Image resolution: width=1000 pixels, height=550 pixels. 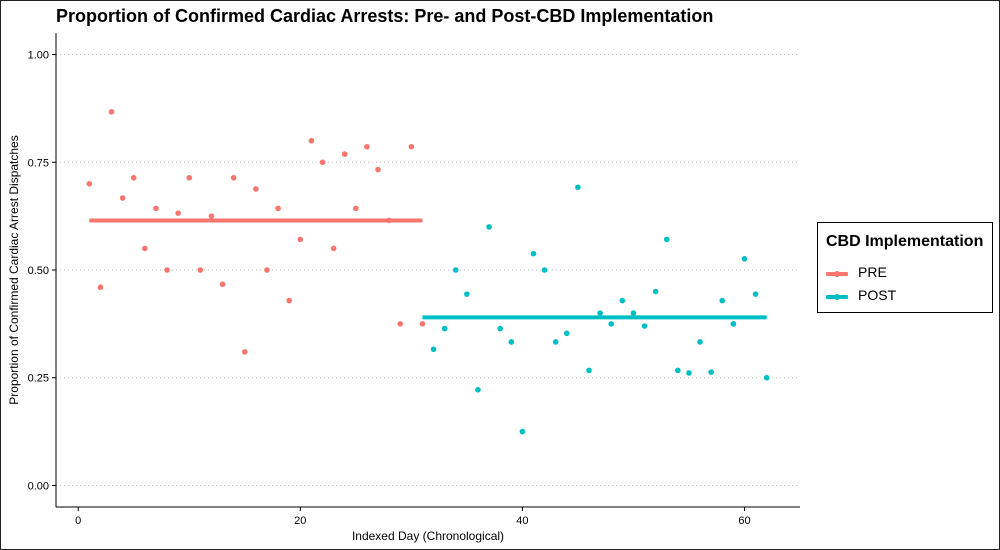 What do you see at coordinates (837, 297) in the screenshot?
I see `legend-dot-post` at bounding box center [837, 297].